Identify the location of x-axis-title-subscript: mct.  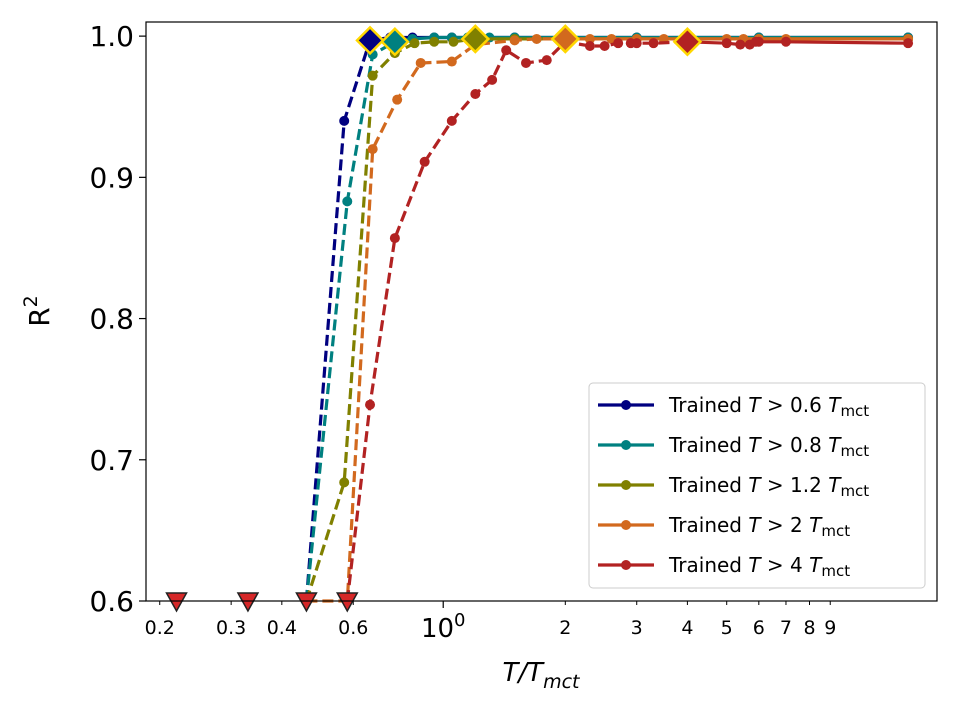
(562, 682).